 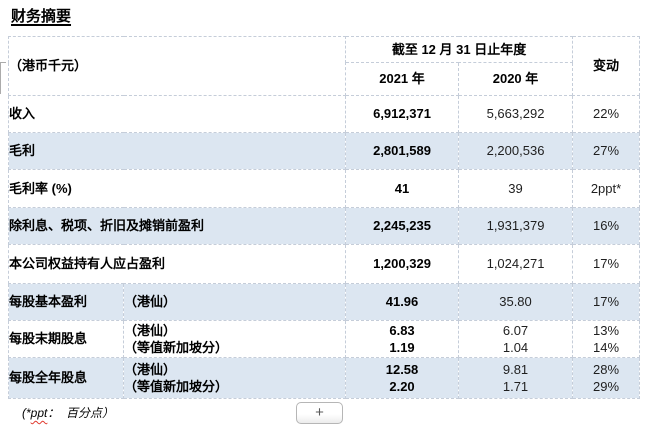 I want to click on change-value: 2ppt*, so click(x=606, y=188).